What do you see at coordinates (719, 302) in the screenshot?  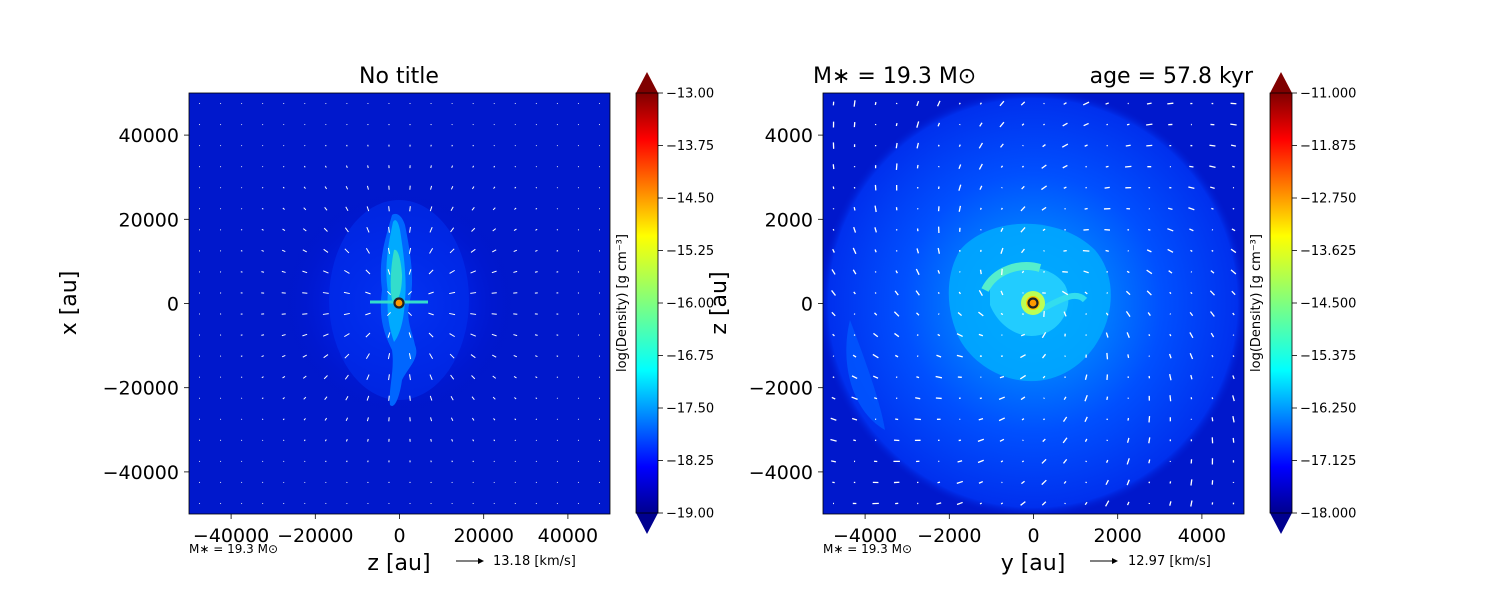 I see `y-axis-label-right: z [au]` at bounding box center [719, 302].